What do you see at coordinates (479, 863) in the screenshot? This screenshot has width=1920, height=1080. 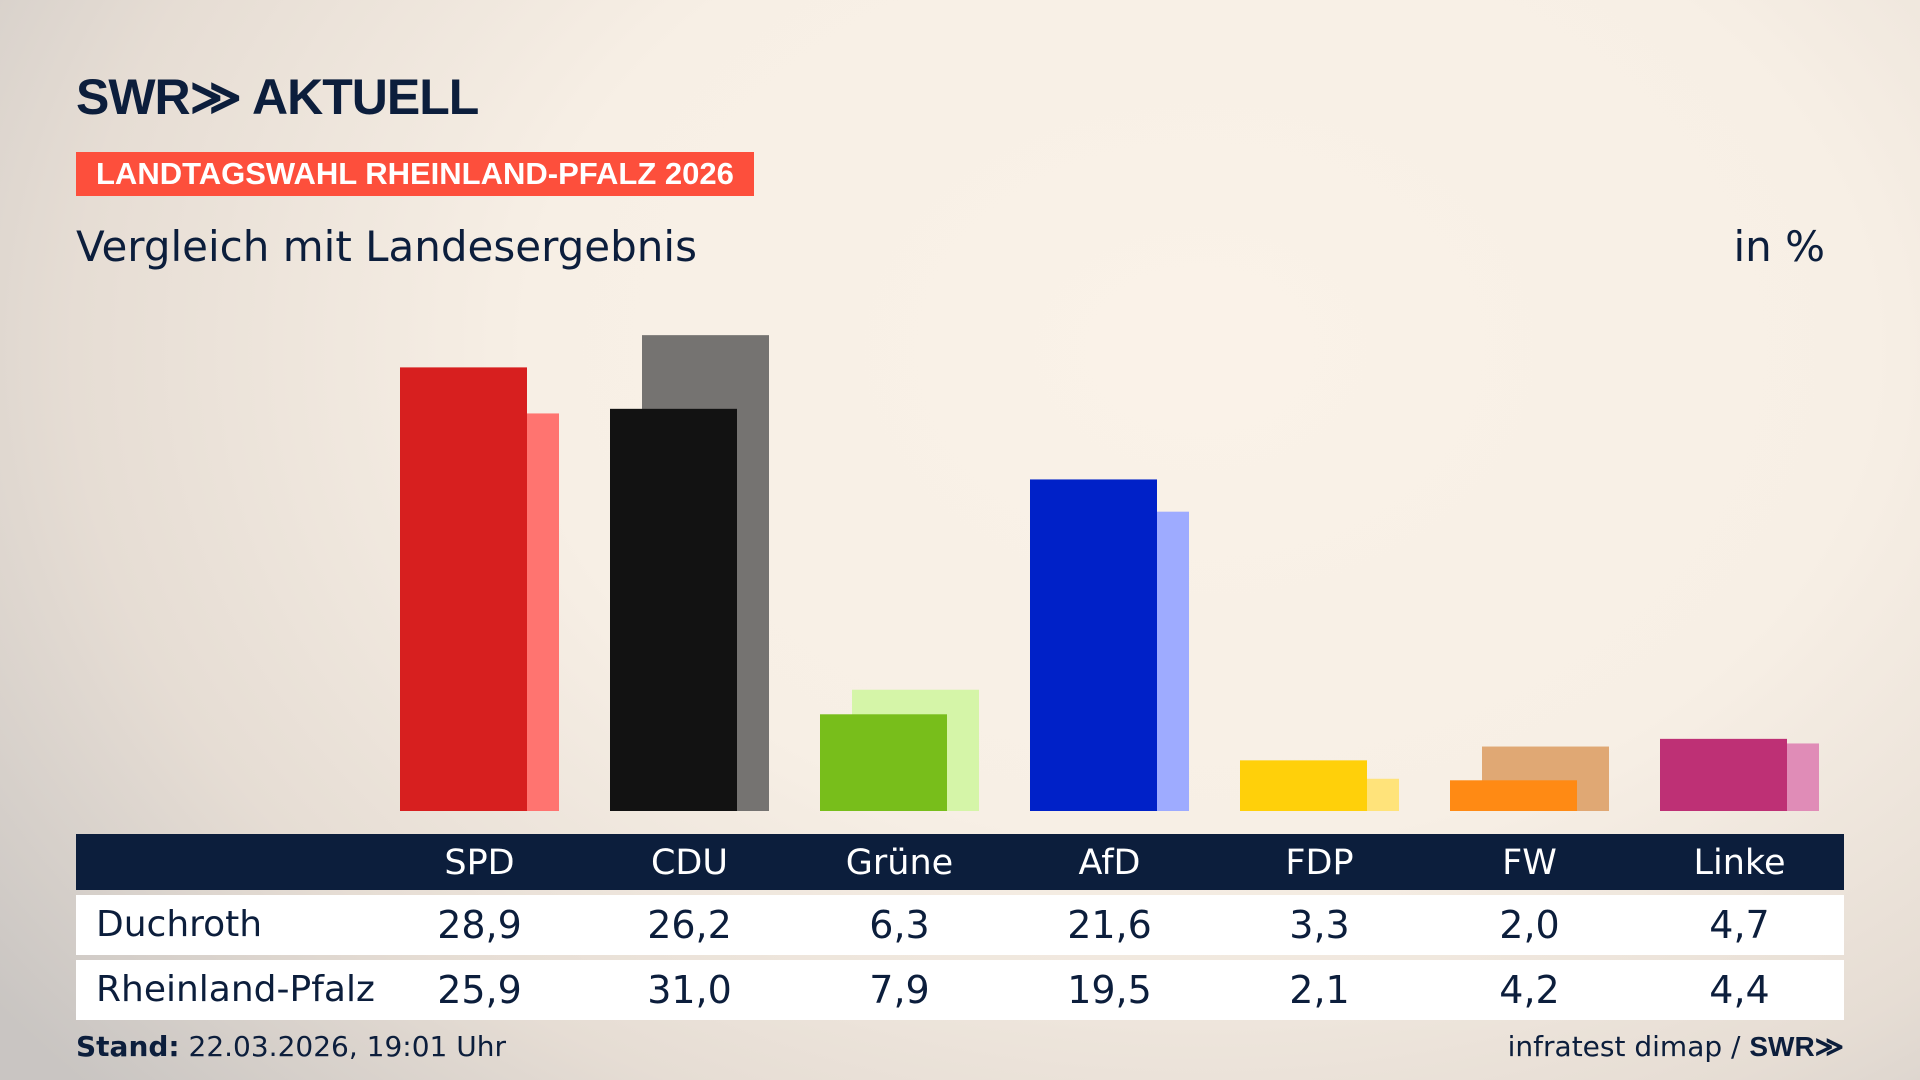 I see `column-header: SPD` at bounding box center [479, 863].